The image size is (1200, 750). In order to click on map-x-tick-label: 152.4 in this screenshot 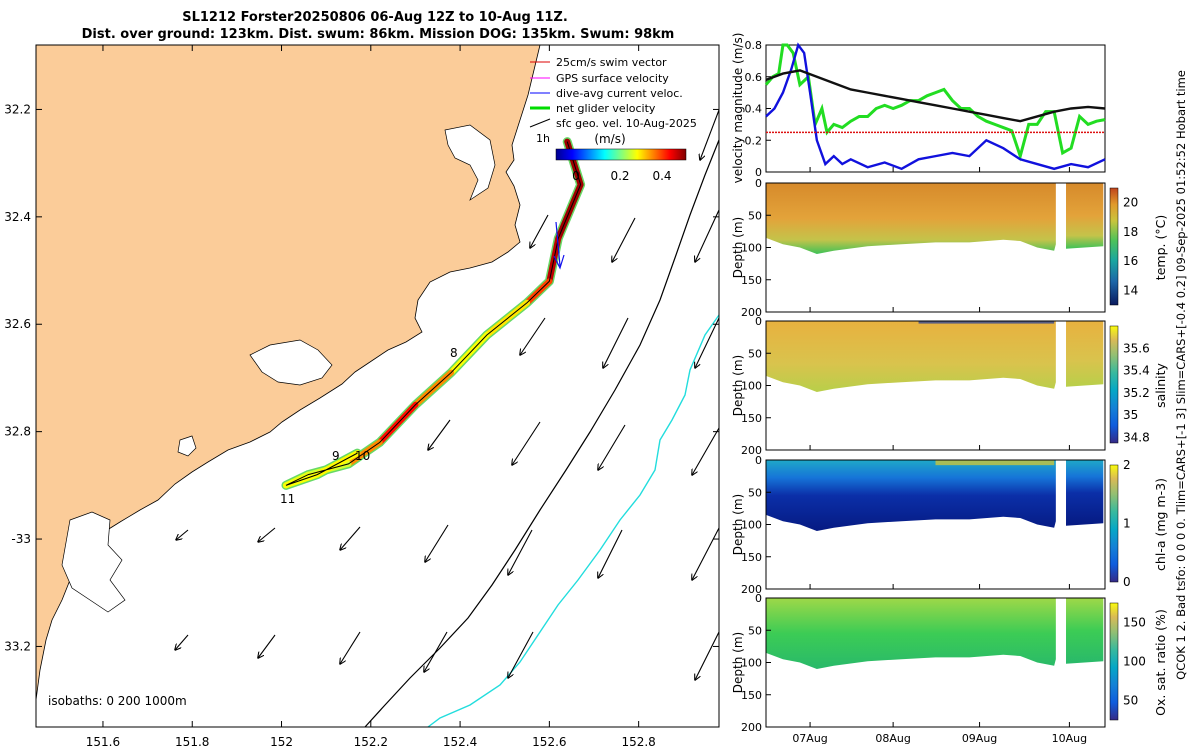, I will do `click(460, 742)`.